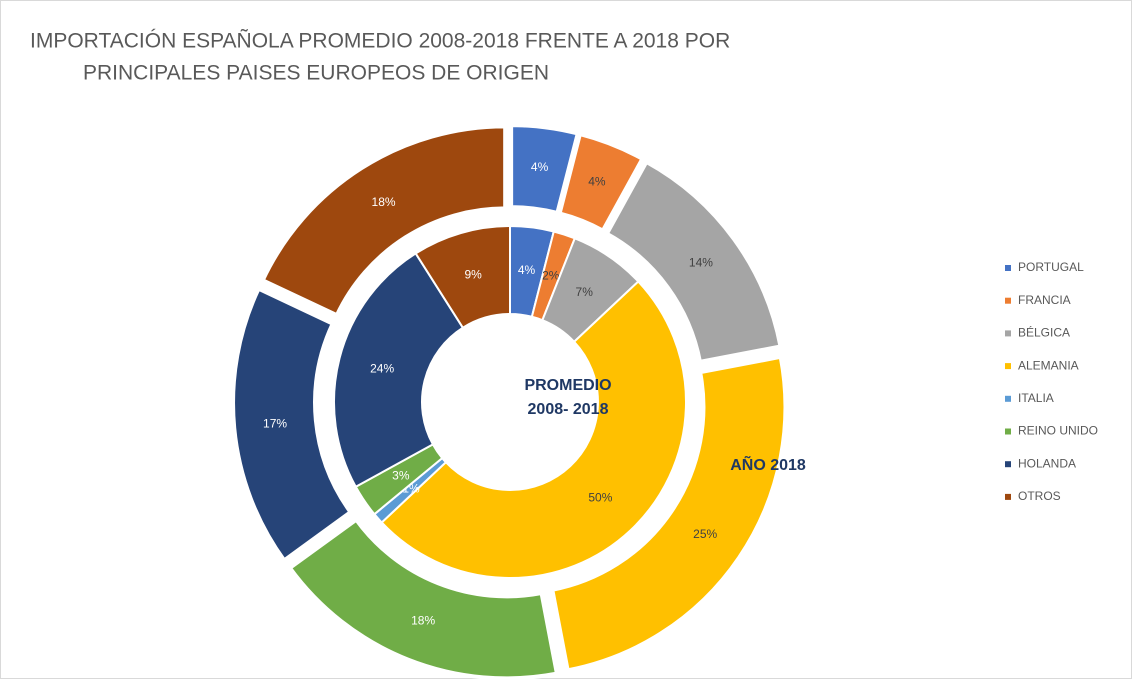  I want to click on legend-label: OTROS, so click(1039, 496).